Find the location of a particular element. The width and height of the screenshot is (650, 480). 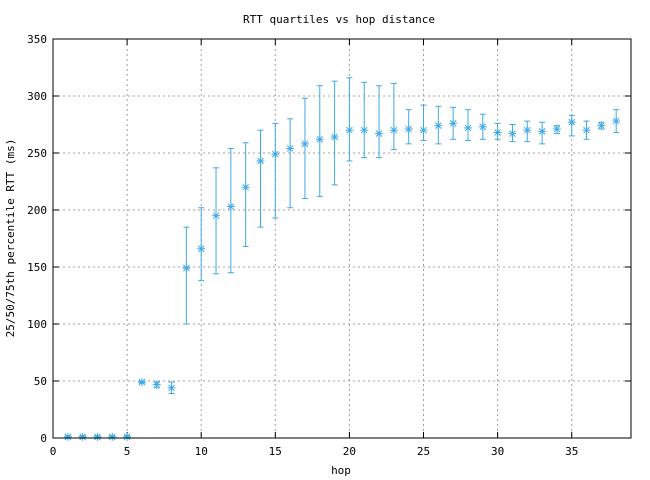

y-tick-label: 150 is located at coordinates (37, 267).